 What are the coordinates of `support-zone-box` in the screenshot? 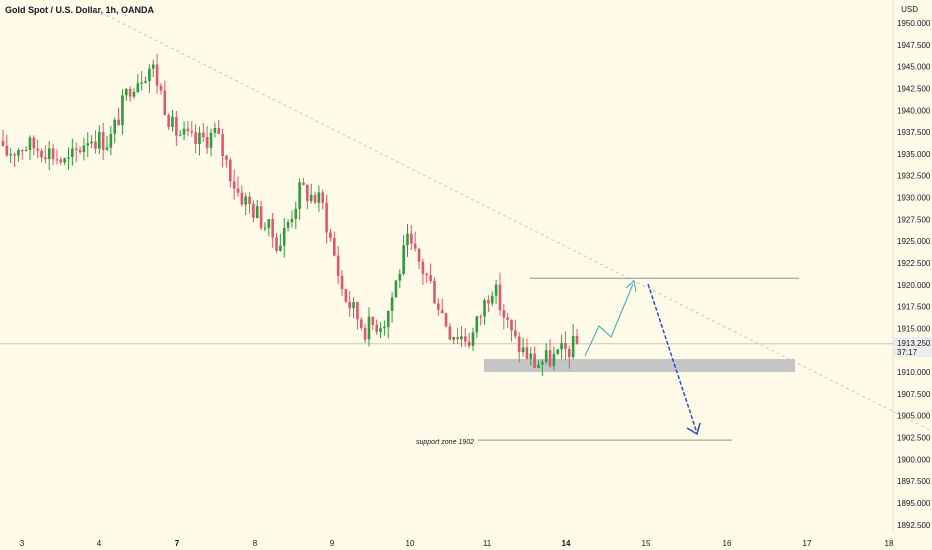 It's located at (639, 365).